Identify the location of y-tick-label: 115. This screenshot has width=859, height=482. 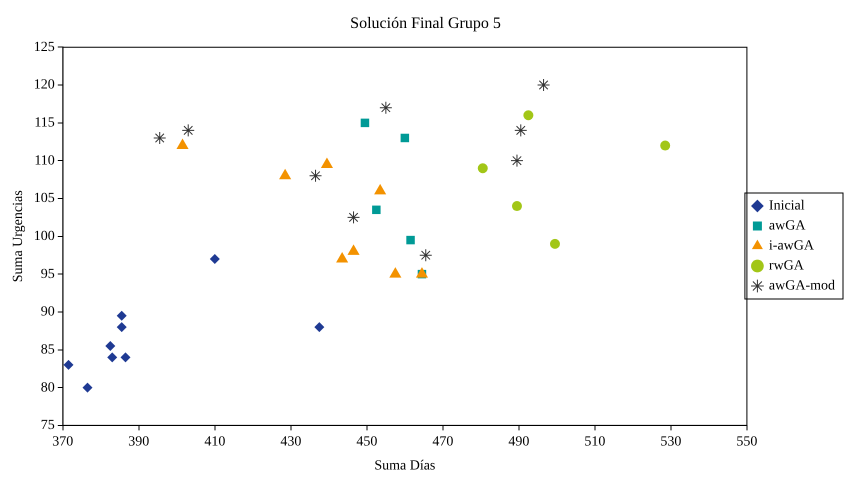
(44, 123).